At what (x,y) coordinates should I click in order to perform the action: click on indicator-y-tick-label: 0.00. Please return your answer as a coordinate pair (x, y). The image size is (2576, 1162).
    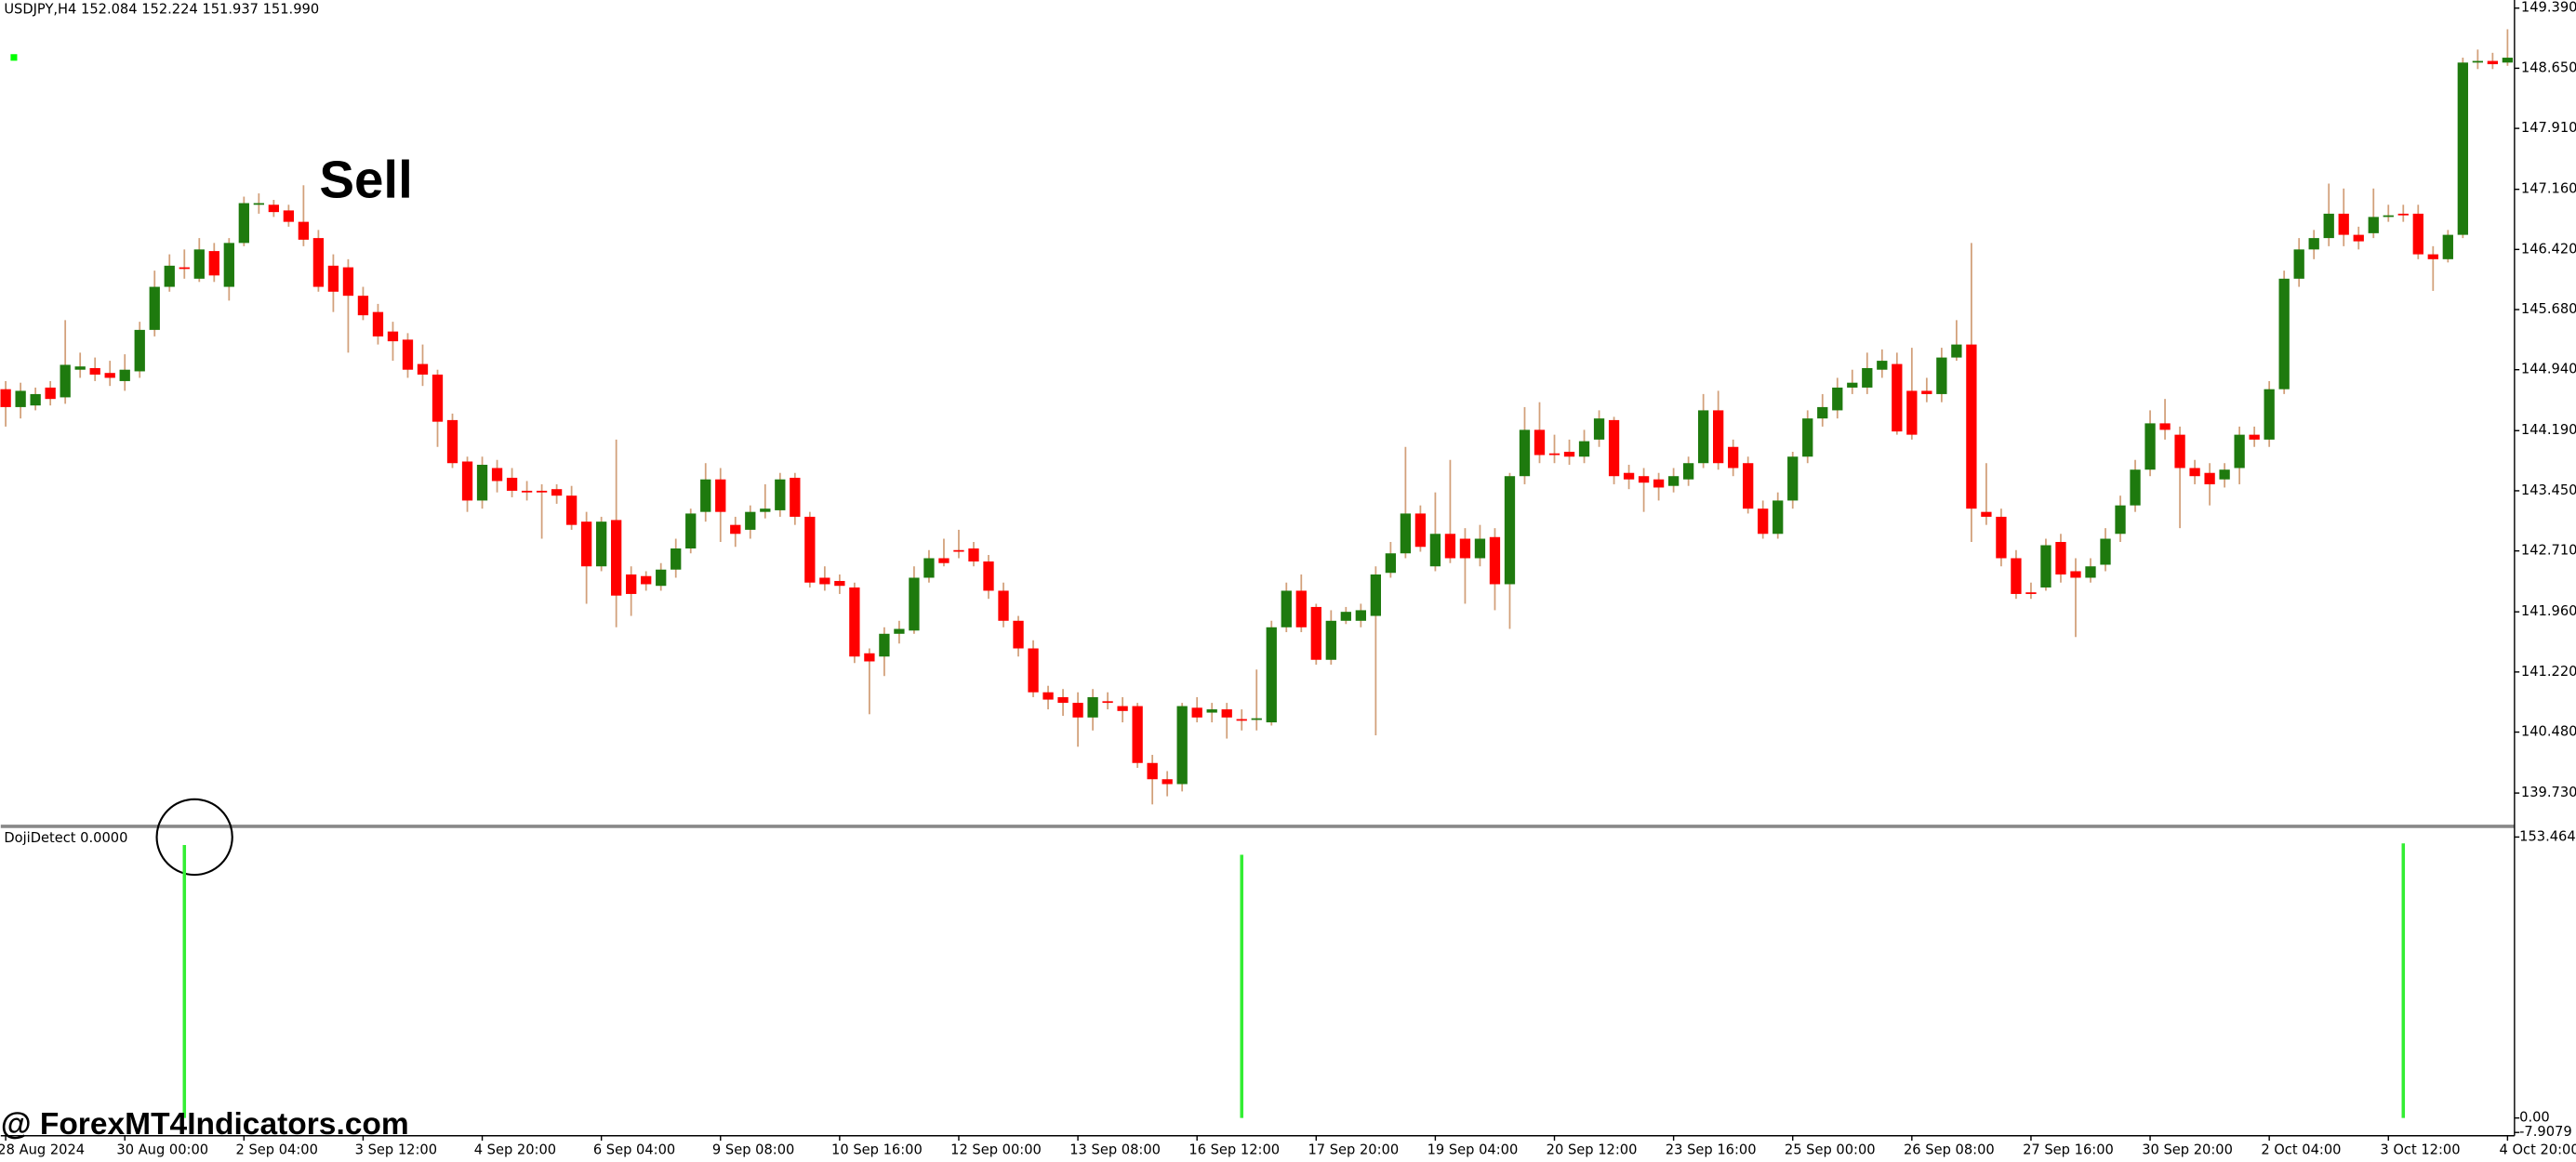
    Looking at the image, I should click on (2534, 1118).